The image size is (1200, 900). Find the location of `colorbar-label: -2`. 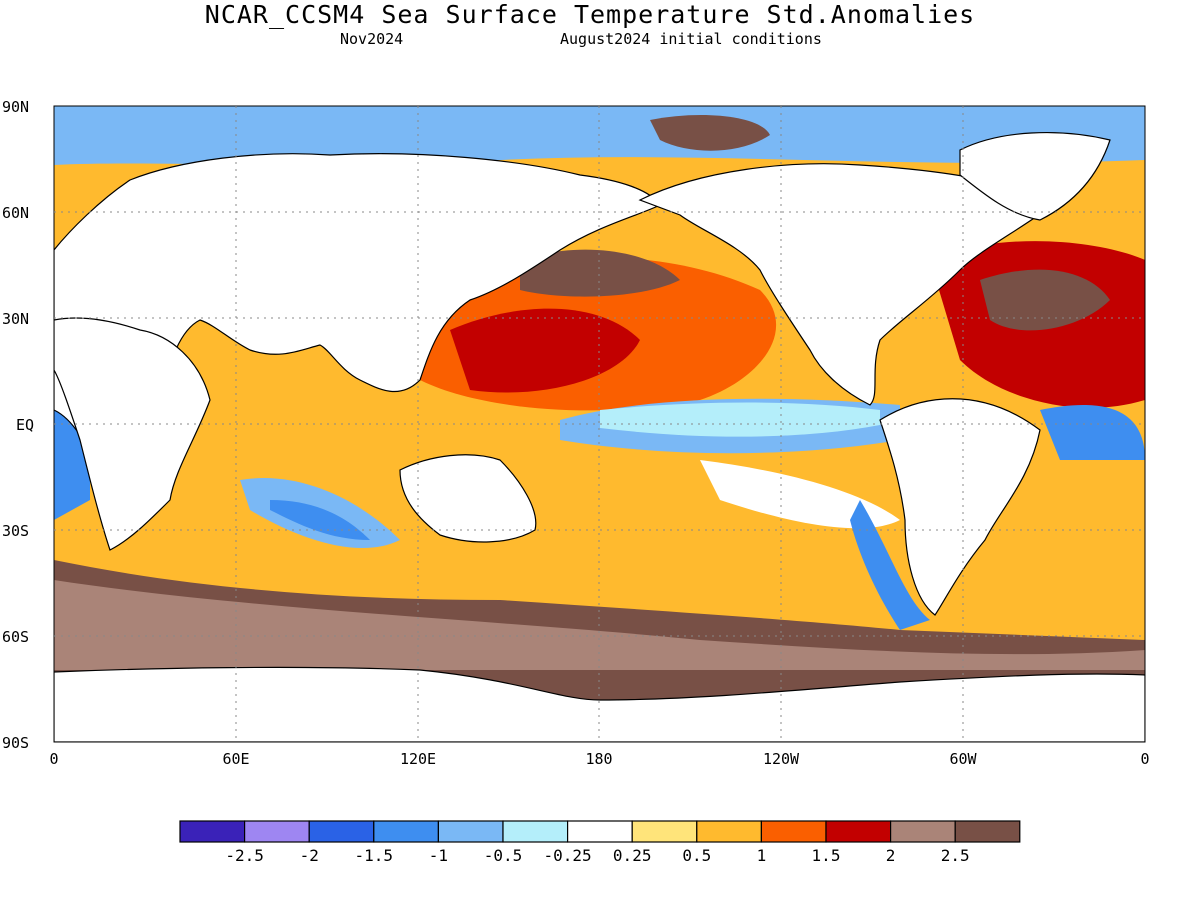

colorbar-label: -2 is located at coordinates (309, 855).